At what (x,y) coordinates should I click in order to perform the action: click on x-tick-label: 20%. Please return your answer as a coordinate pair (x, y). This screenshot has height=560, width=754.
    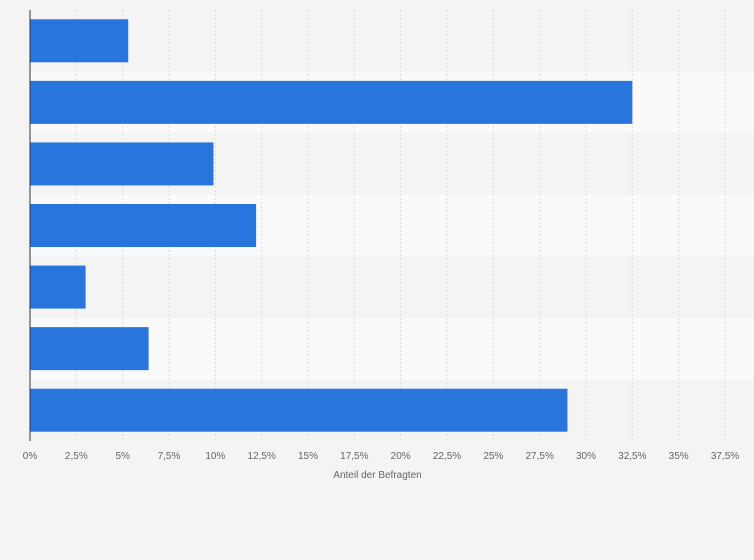
    Looking at the image, I should click on (401, 456).